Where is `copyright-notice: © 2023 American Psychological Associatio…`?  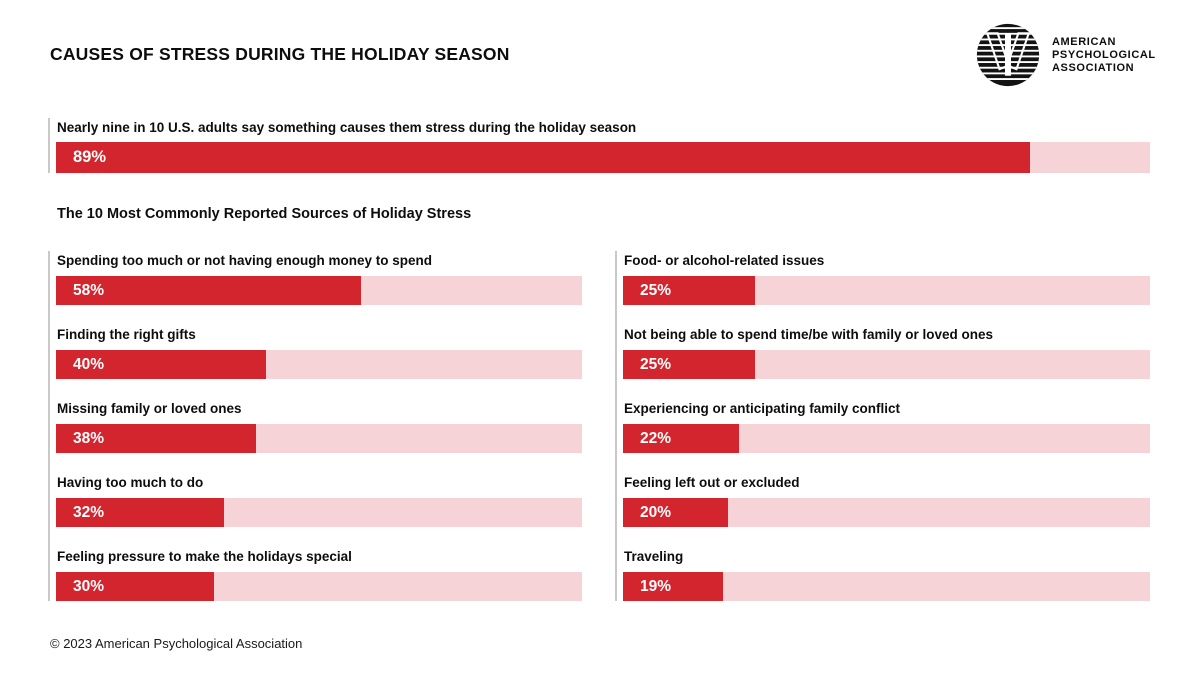
copyright-notice: © 2023 American Psychological Associatio… is located at coordinates (176, 643).